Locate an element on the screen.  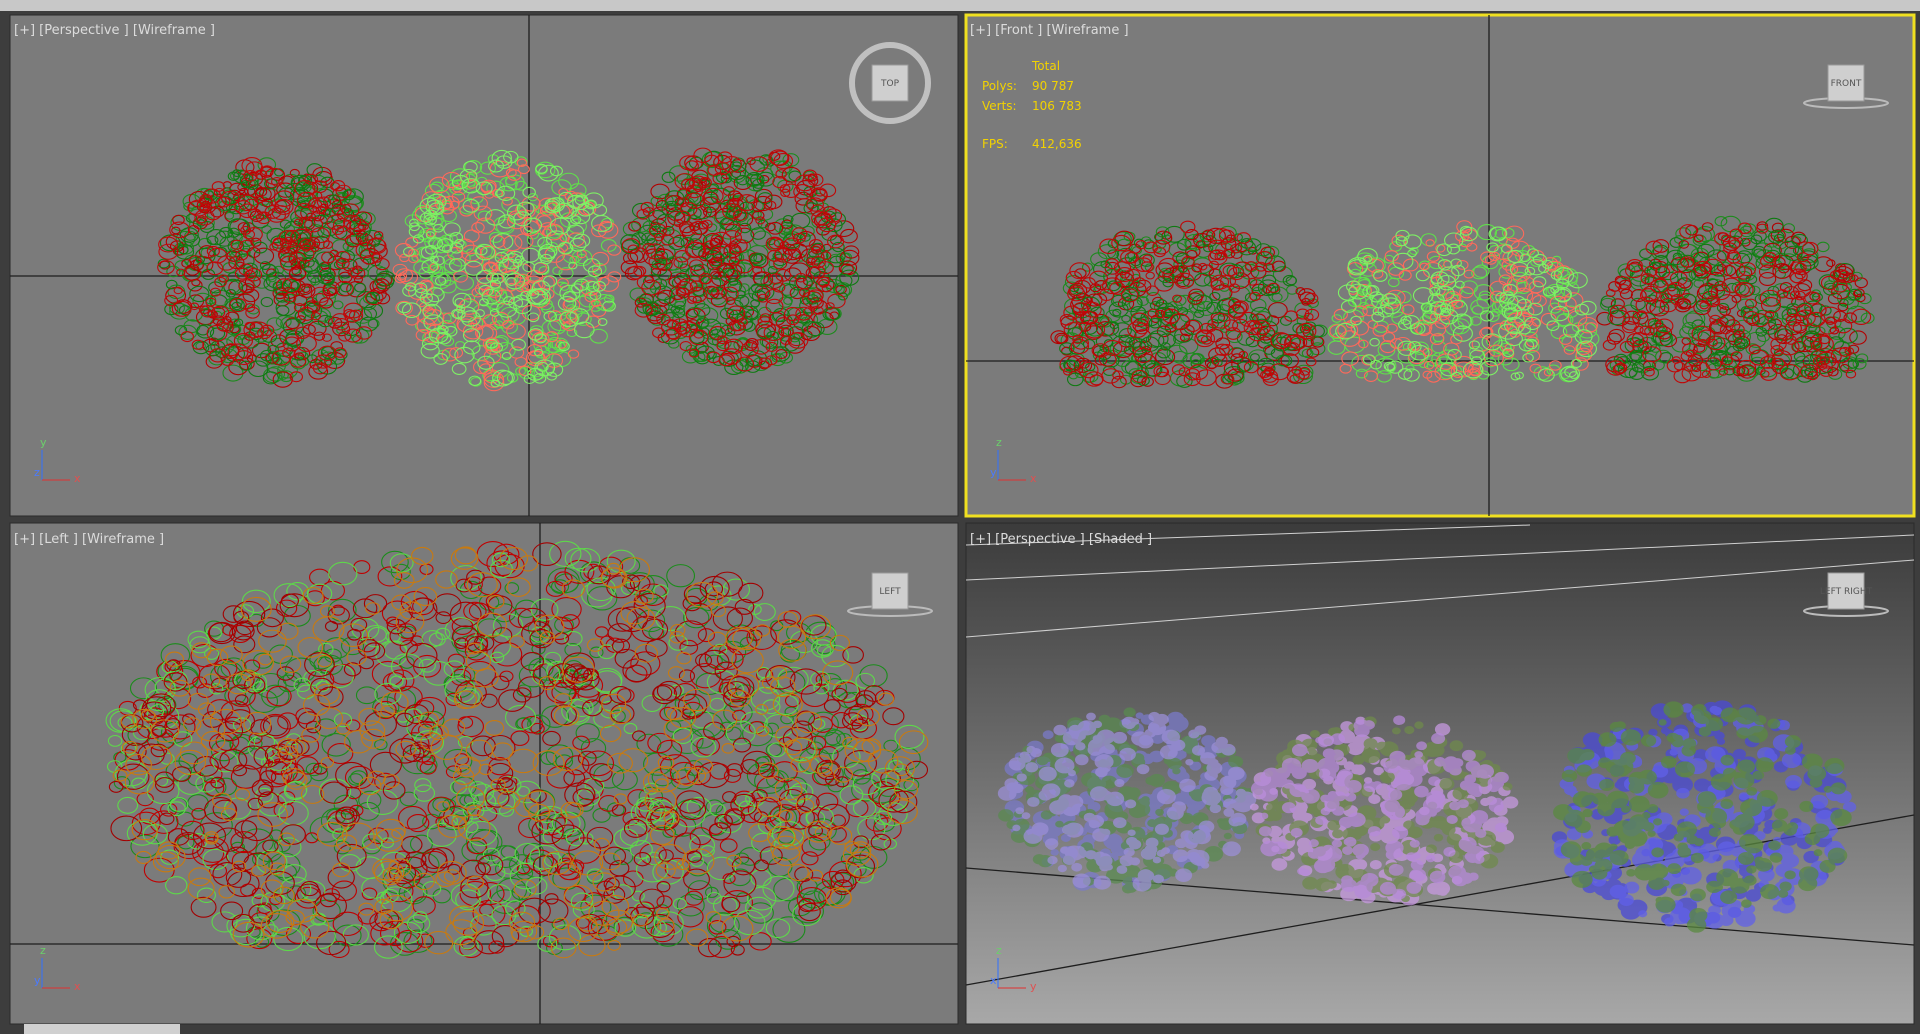
viewcube: LEFT is located at coordinates (890, 594).